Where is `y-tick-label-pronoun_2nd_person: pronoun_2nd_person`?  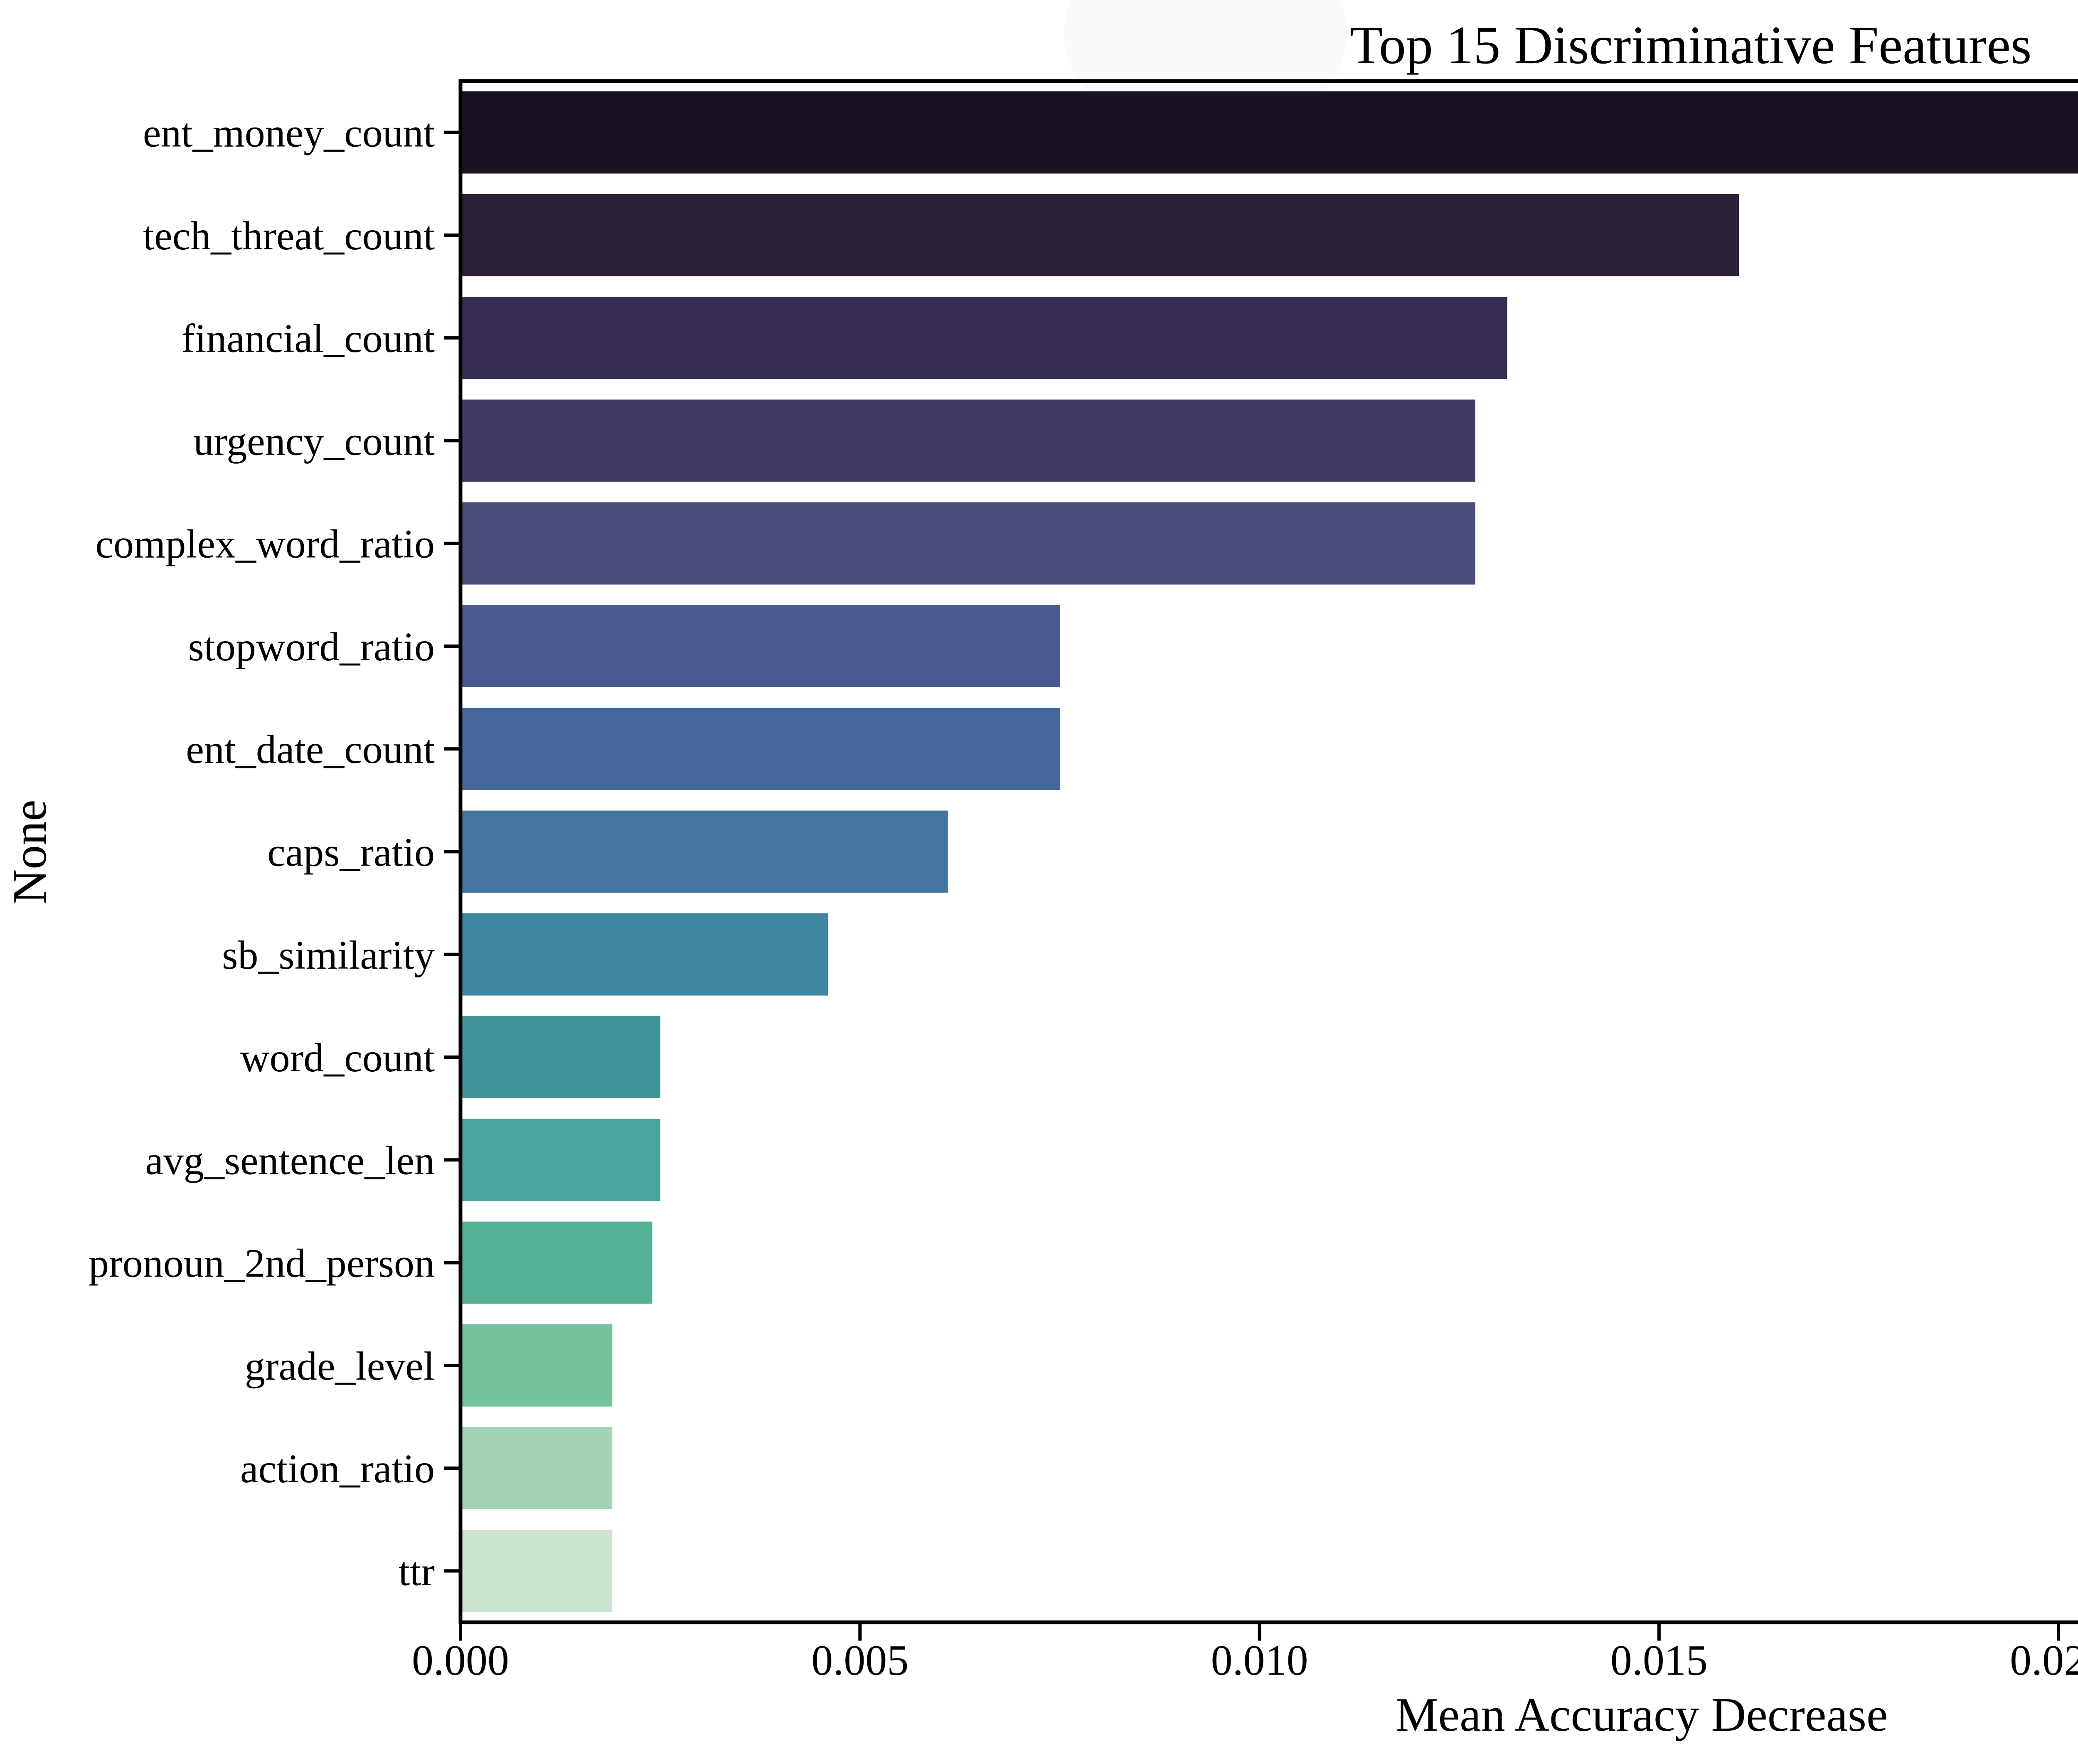 y-tick-label-pronoun_2nd_person: pronoun_2nd_person is located at coordinates (262, 1263).